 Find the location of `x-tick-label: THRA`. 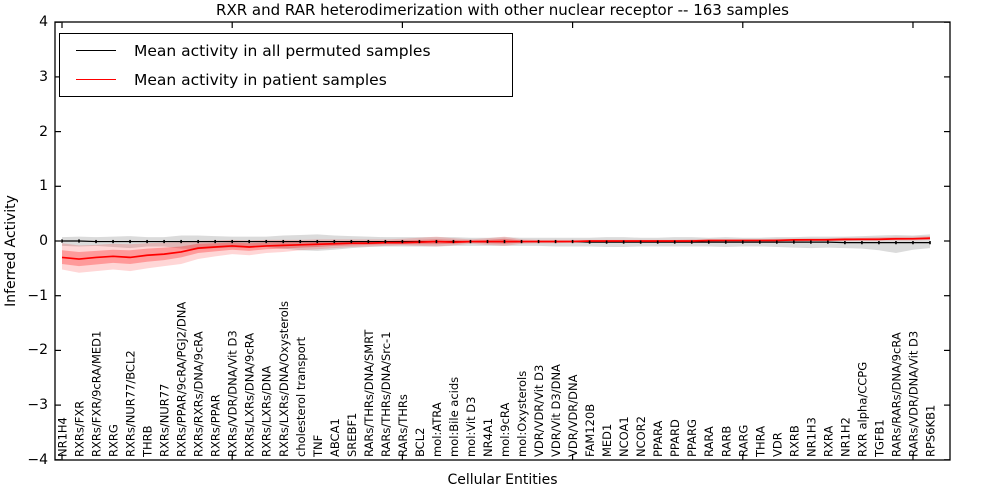

x-tick-label: THRA is located at coordinates (760, 442).